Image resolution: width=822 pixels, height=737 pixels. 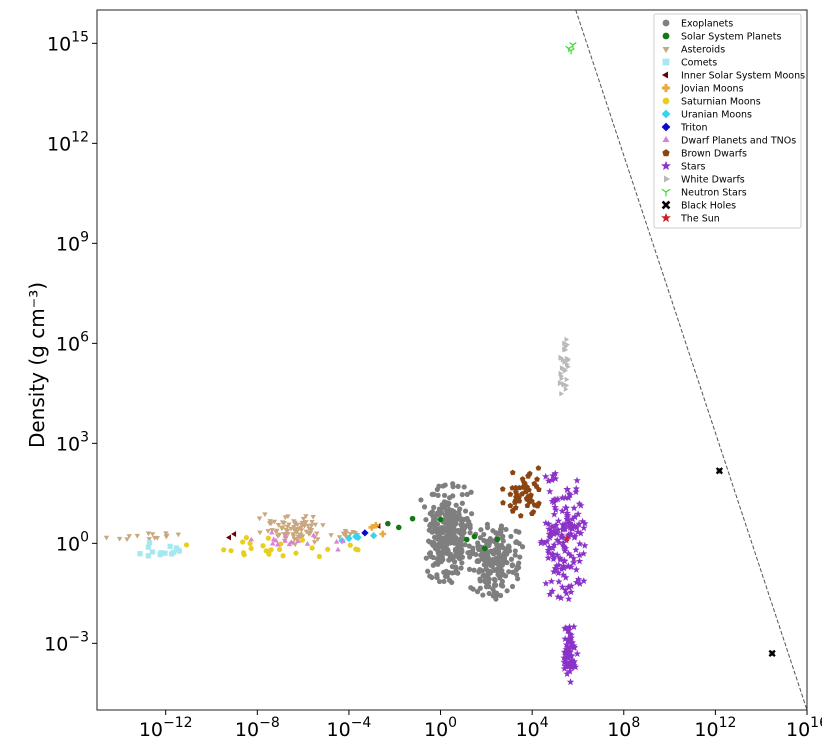 I want to click on legend-marker-saturnian-moons, so click(x=666, y=101).